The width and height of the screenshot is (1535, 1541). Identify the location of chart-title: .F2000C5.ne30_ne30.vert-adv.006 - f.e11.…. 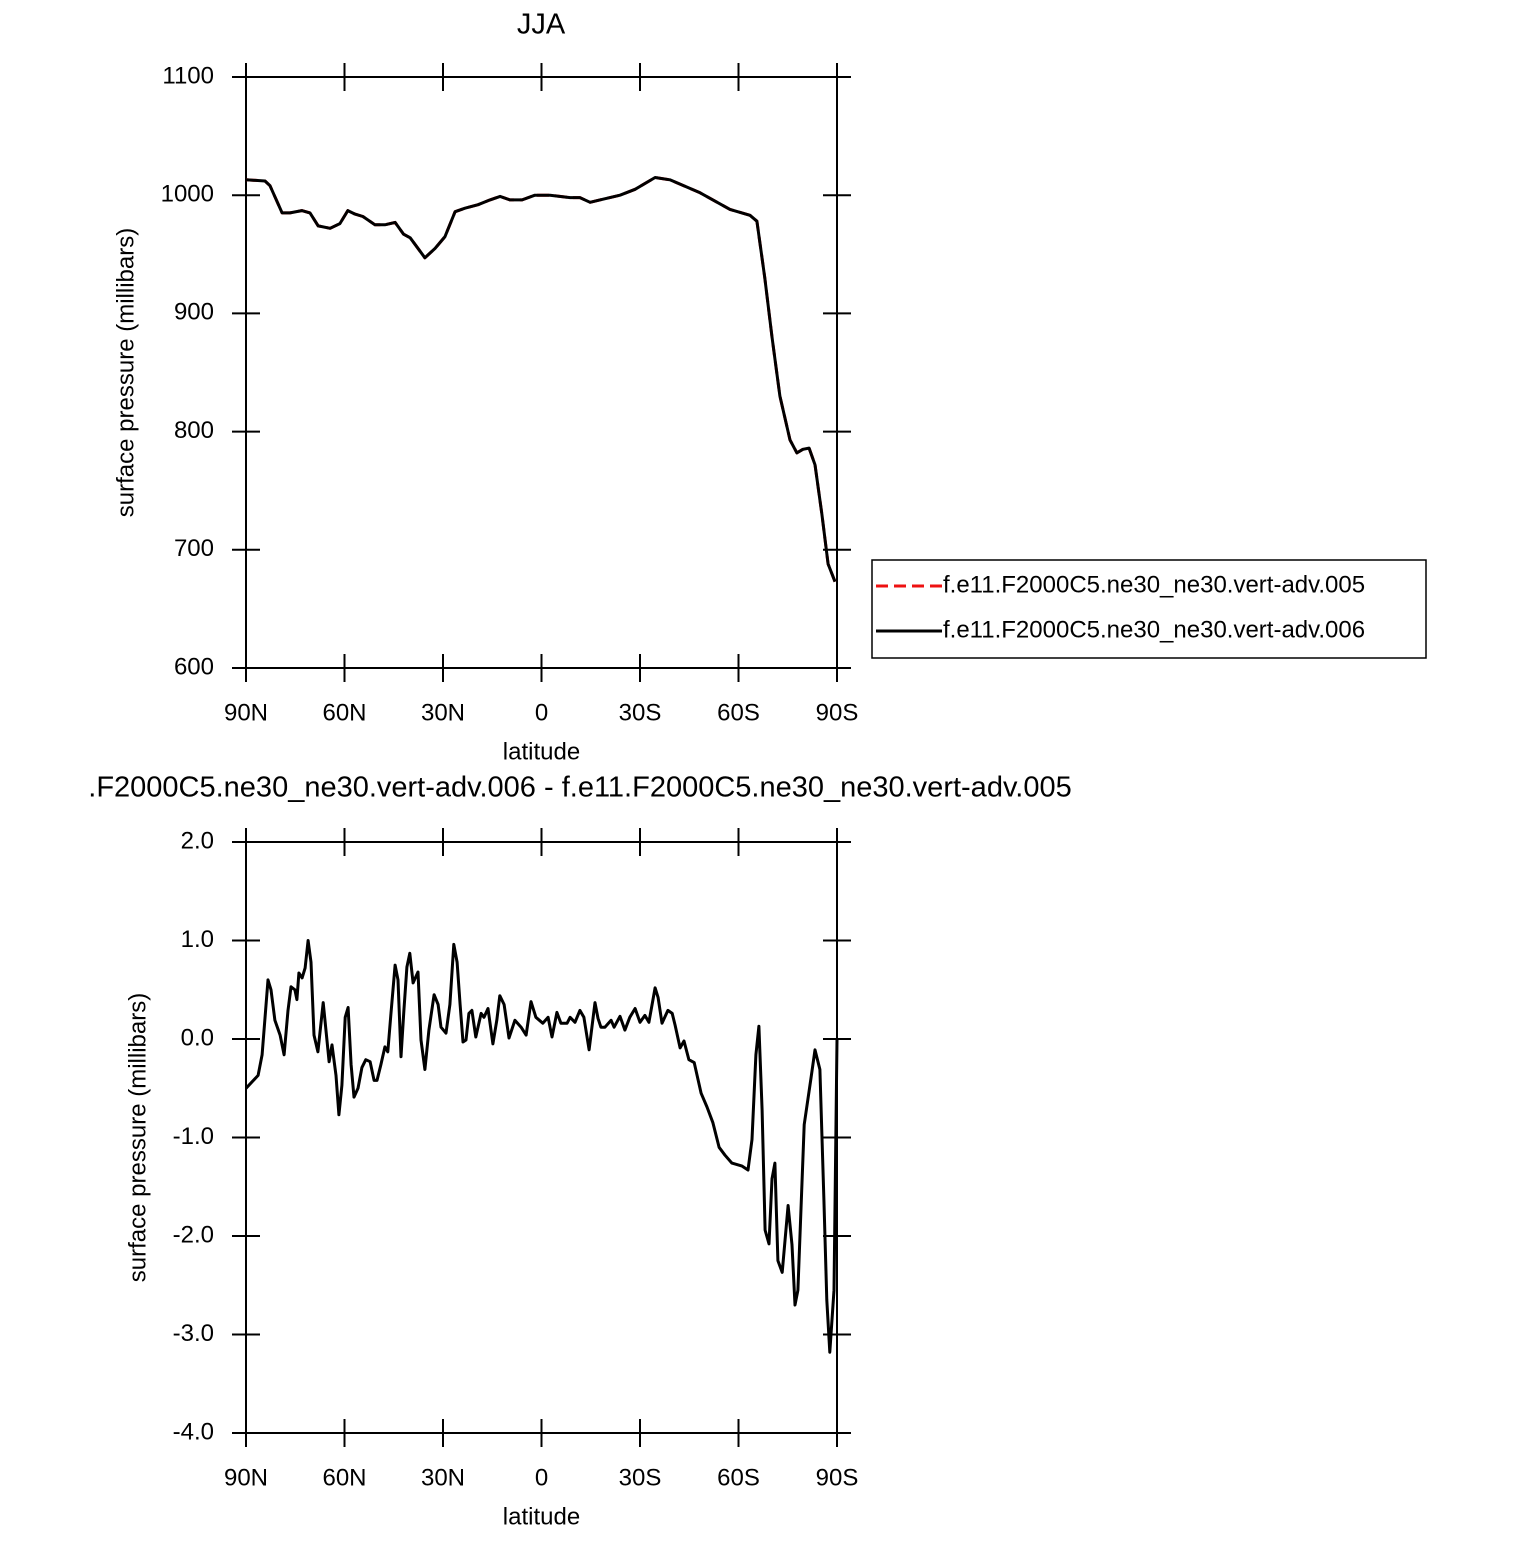
(579, 788).